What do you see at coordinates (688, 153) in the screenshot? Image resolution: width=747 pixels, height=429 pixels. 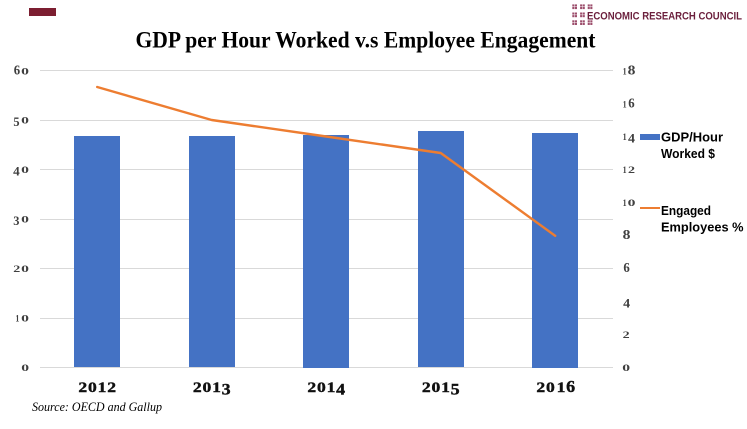 I see `svg-text: Worked $` at bounding box center [688, 153].